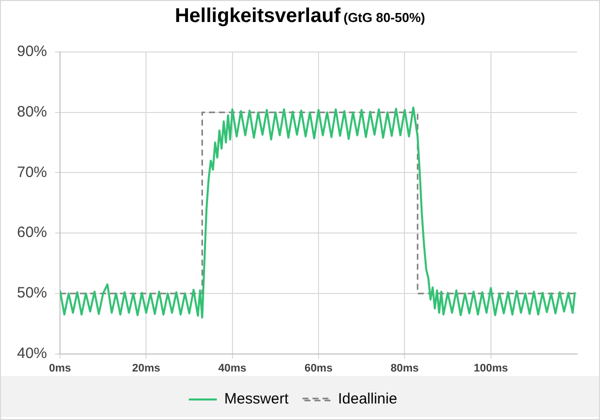  What do you see at coordinates (60, 368) in the screenshot?
I see `x-tick-label: 0ms` at bounding box center [60, 368].